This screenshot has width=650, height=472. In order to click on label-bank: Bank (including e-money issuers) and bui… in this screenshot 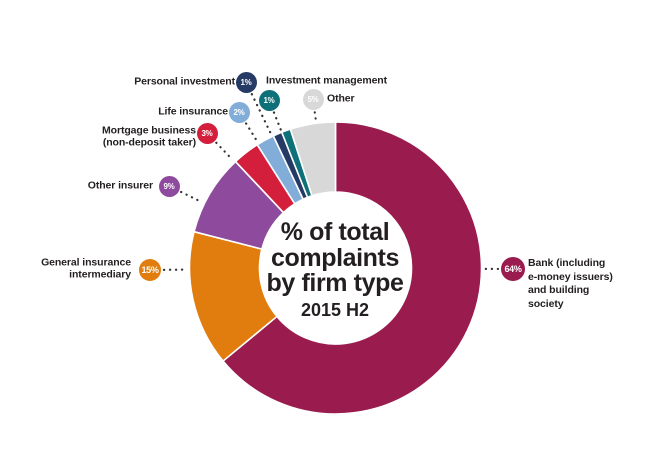, I will do `click(570, 283)`.